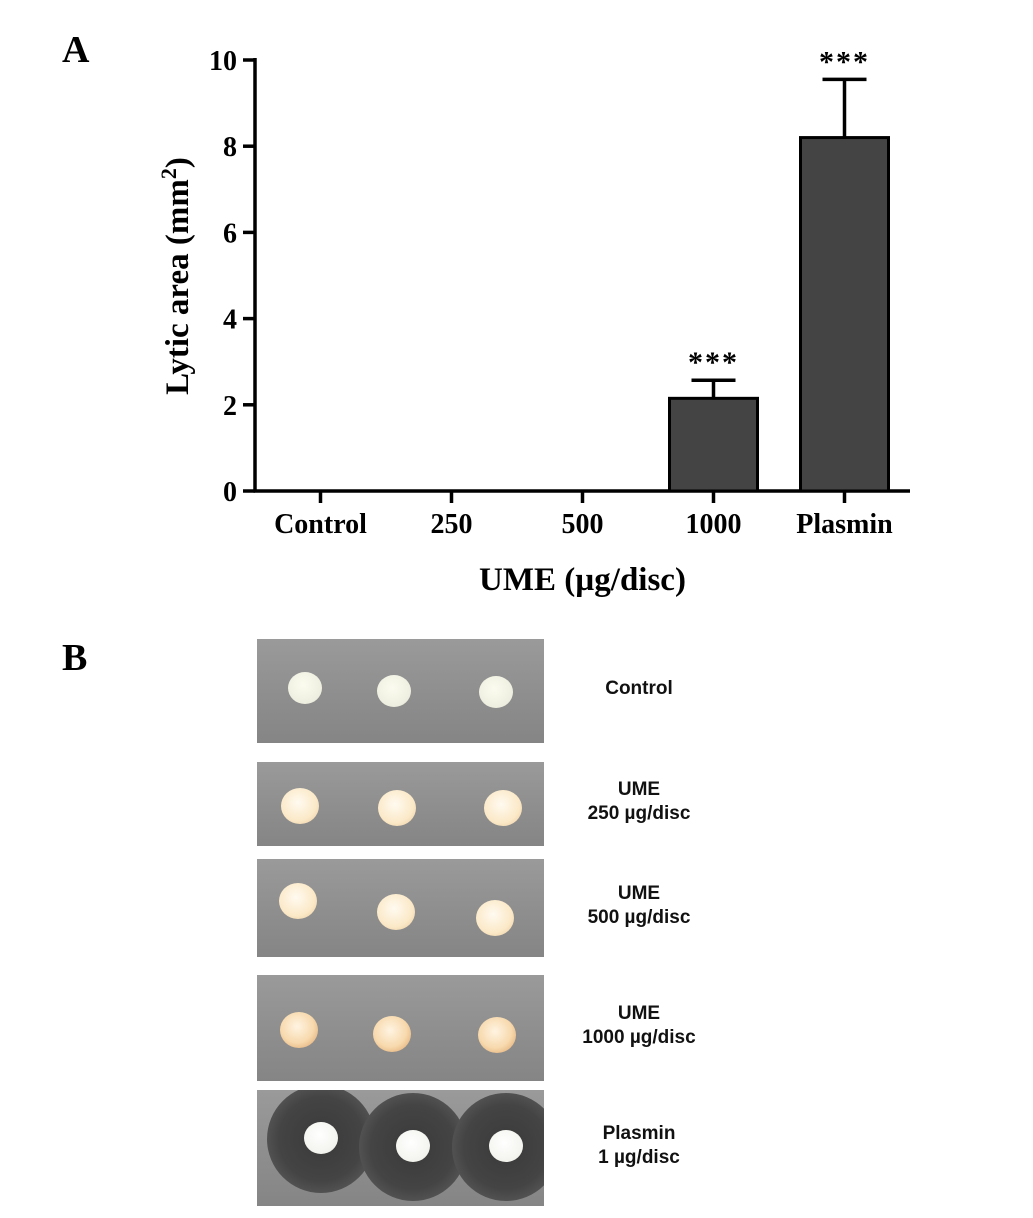  Describe the element at coordinates (844, 524) in the screenshot. I see `x-tick-label: Plasmin` at that location.